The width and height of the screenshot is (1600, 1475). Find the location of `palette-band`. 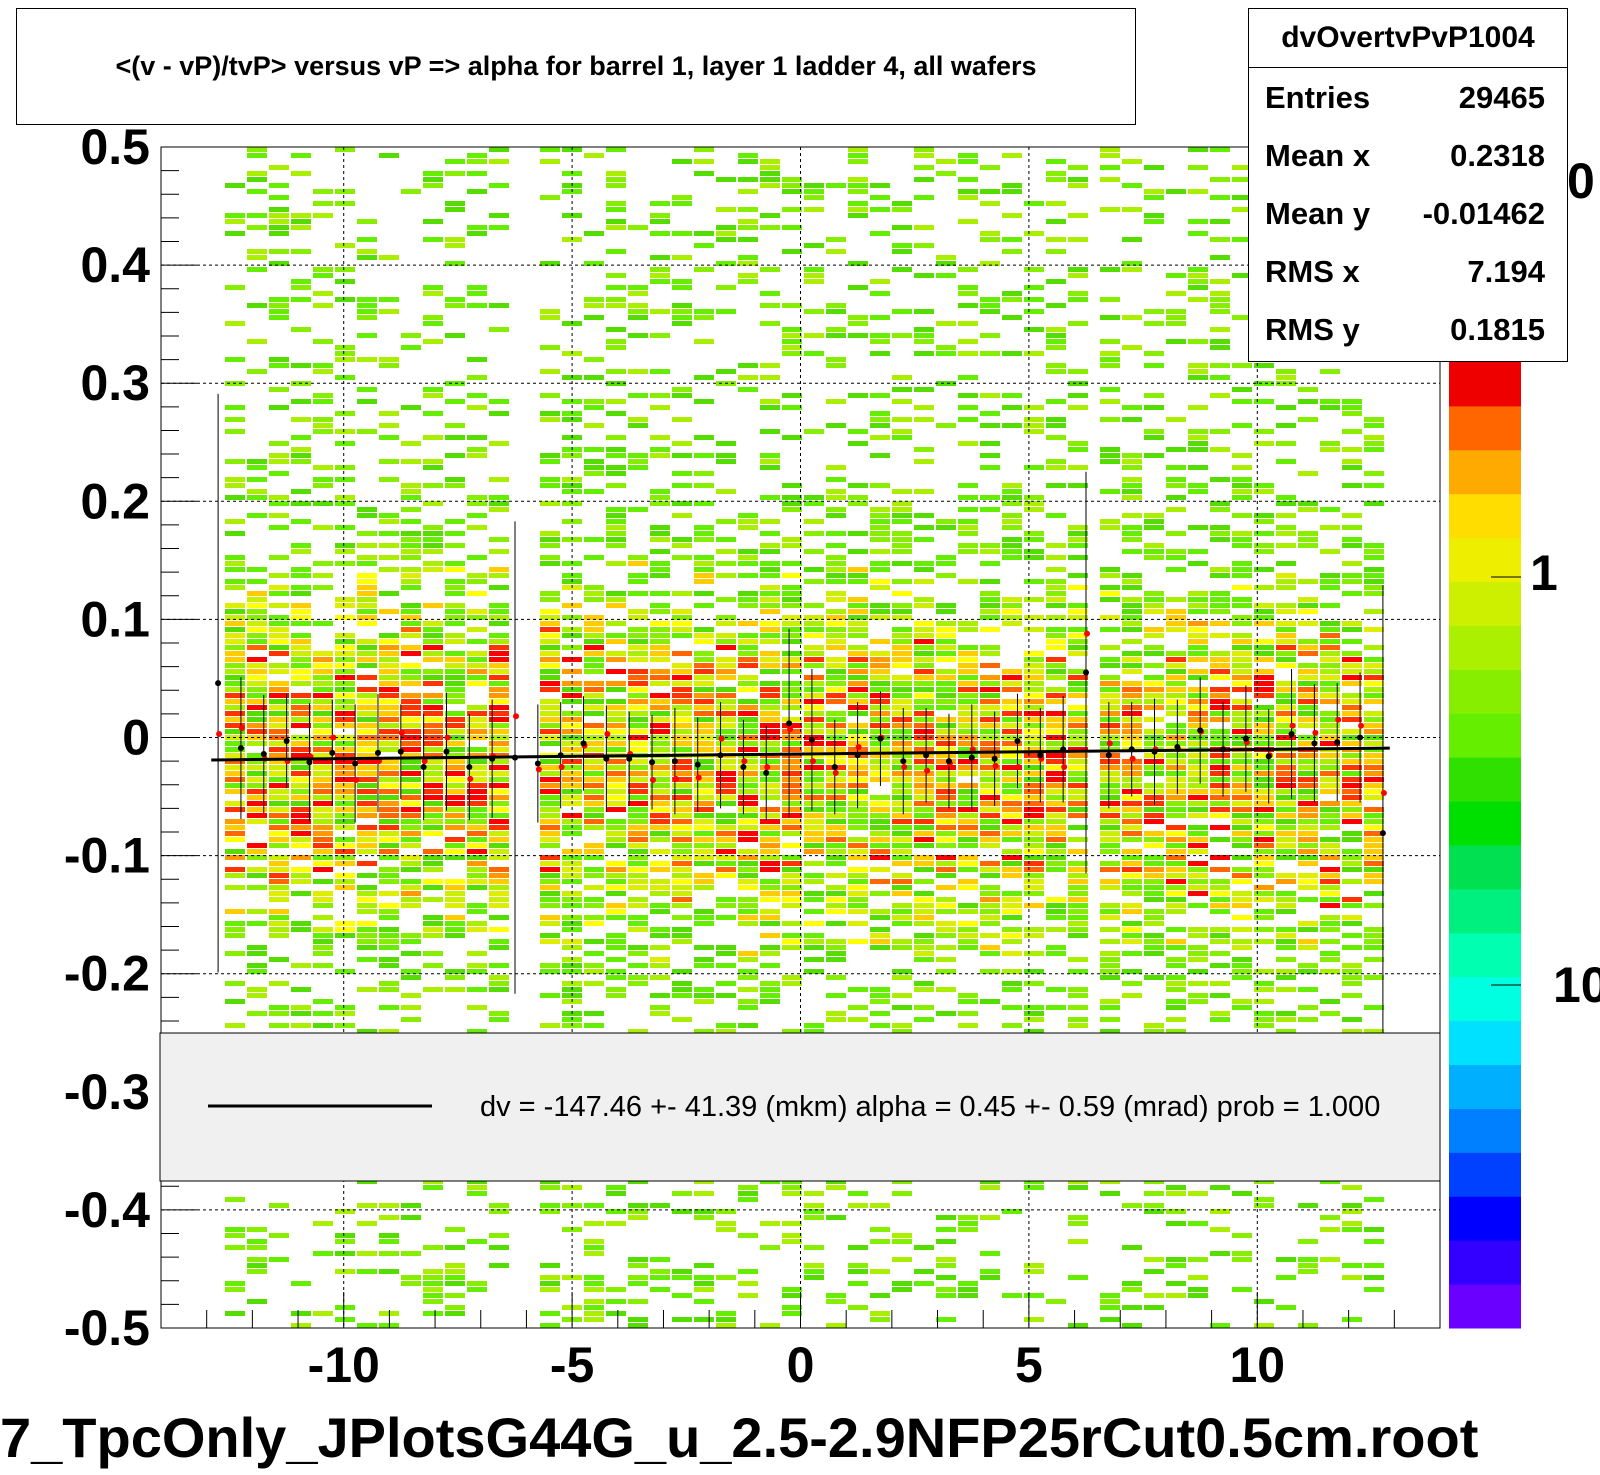

palette-band is located at coordinates (1485, 823).